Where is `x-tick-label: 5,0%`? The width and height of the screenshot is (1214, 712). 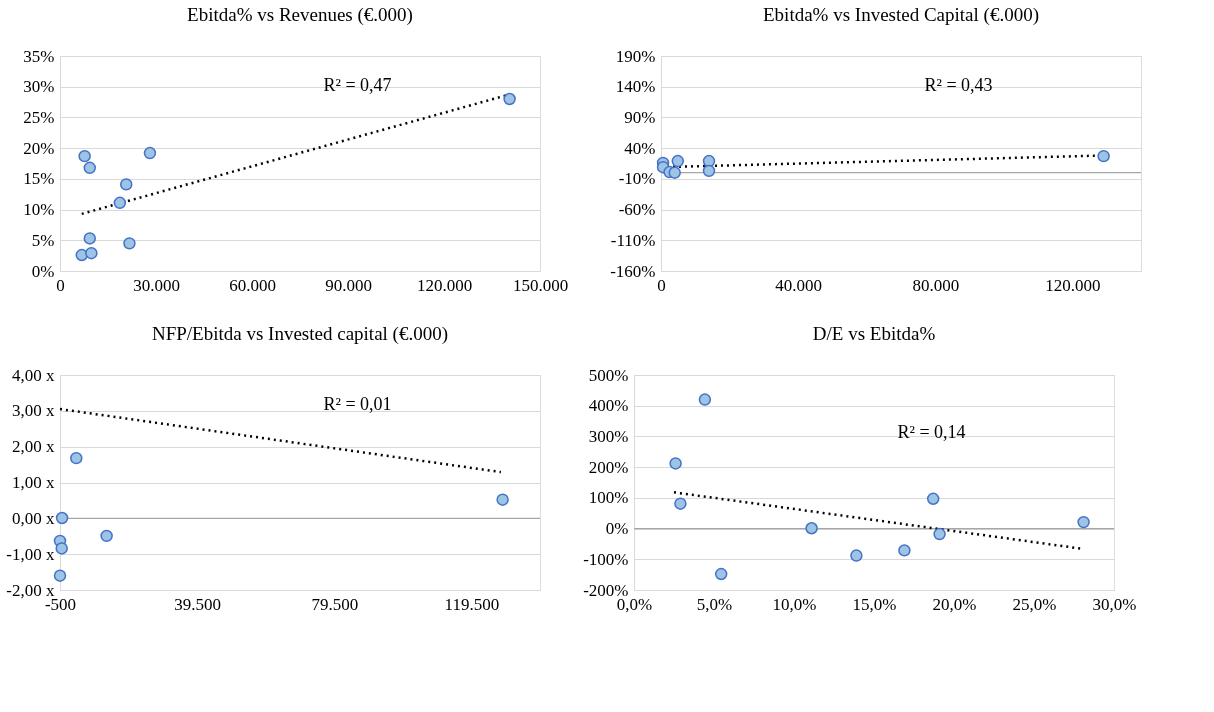 x-tick-label: 5,0% is located at coordinates (714, 604).